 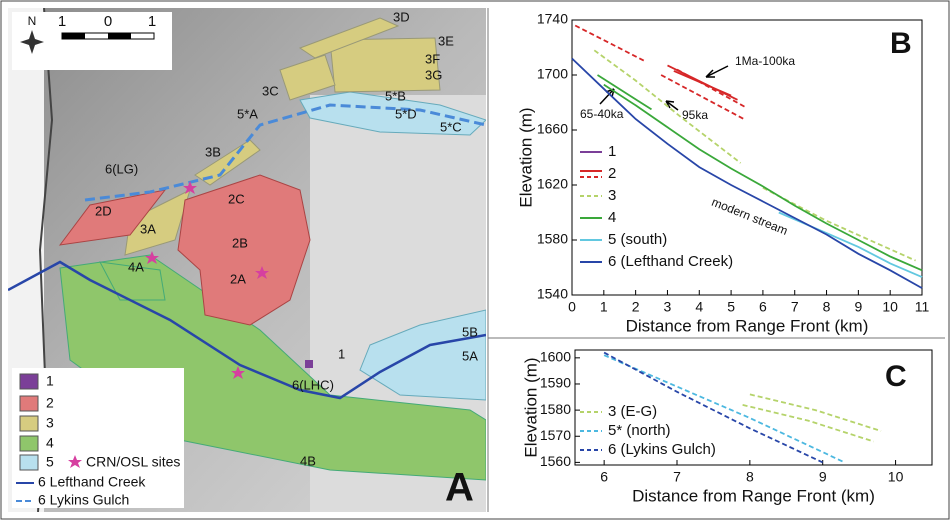 What do you see at coordinates (385, 65) in the screenshot?
I see `unit-3efg` at bounding box center [385, 65].